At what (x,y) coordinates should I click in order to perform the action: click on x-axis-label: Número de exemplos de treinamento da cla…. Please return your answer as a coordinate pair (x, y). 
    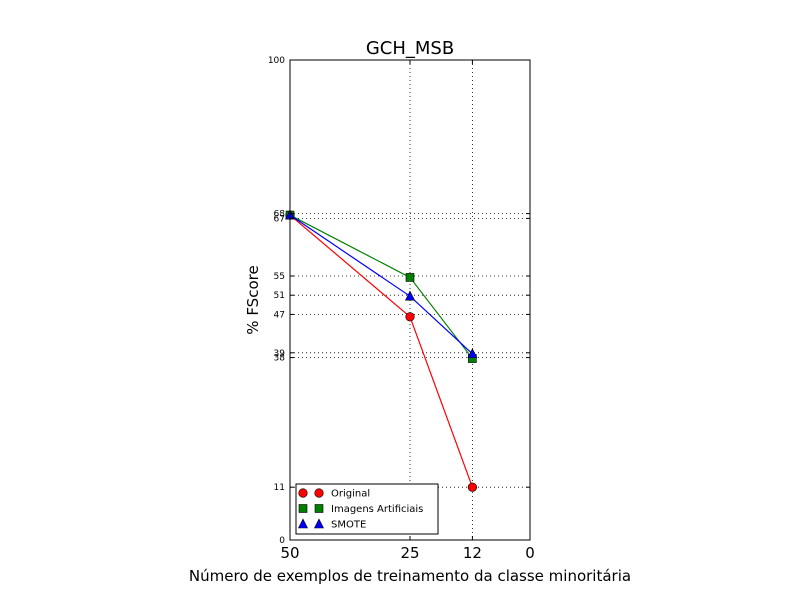
    Looking at the image, I should click on (410, 576).